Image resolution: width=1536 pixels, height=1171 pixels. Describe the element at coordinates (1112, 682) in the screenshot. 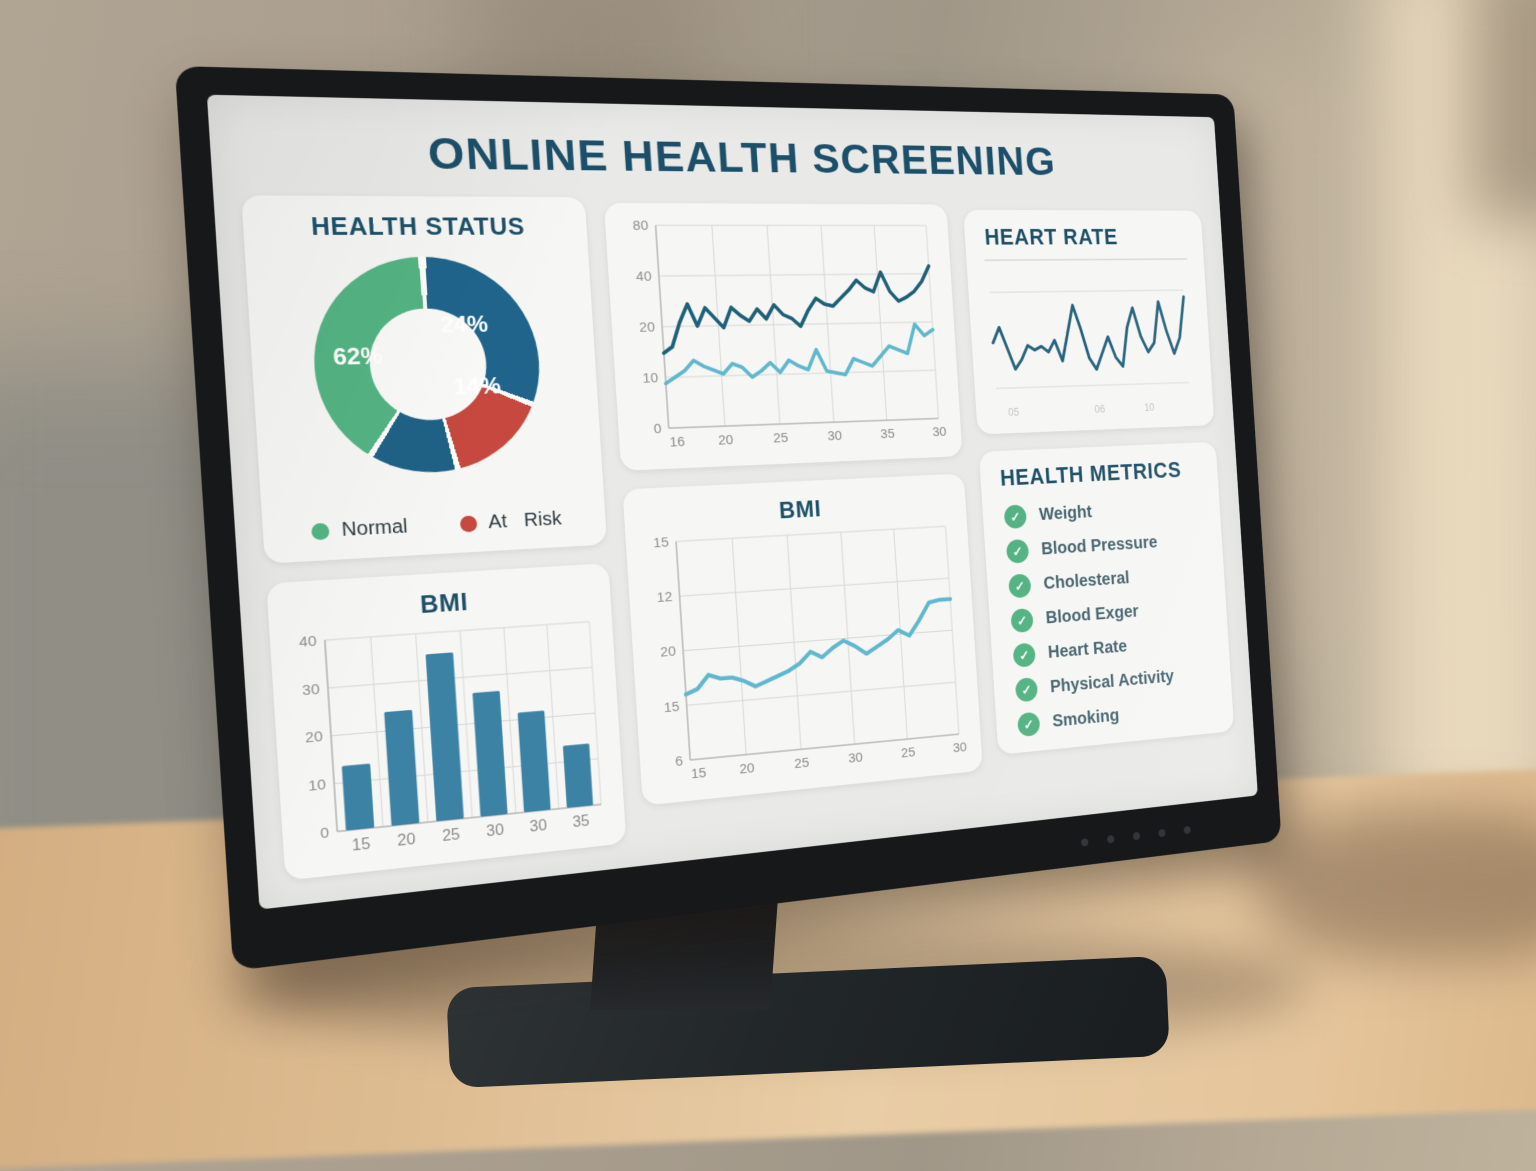

I see `metric-label: Physical Activity` at that location.